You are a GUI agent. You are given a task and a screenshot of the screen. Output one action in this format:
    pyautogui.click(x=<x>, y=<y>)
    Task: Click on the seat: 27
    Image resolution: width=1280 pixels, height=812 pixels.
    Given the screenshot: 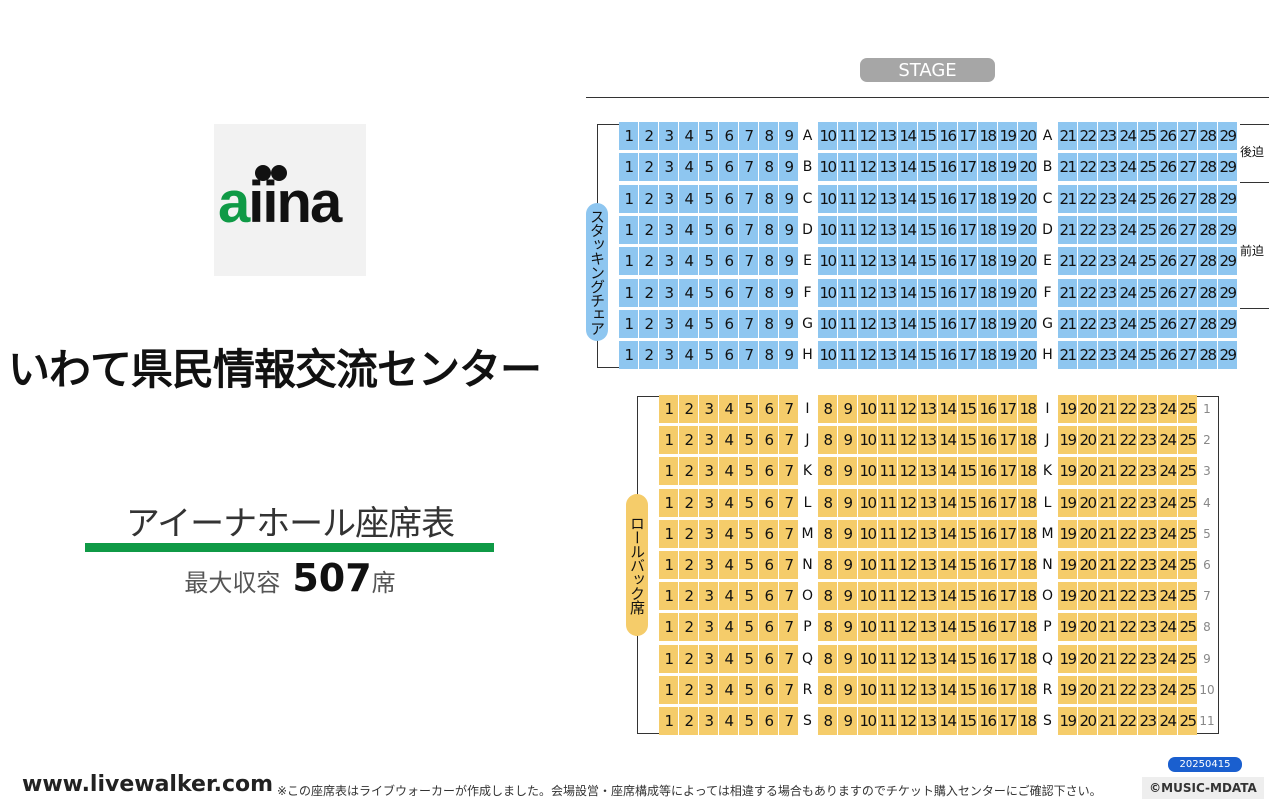 What is the action you would take?
    pyautogui.click(x=1187, y=230)
    